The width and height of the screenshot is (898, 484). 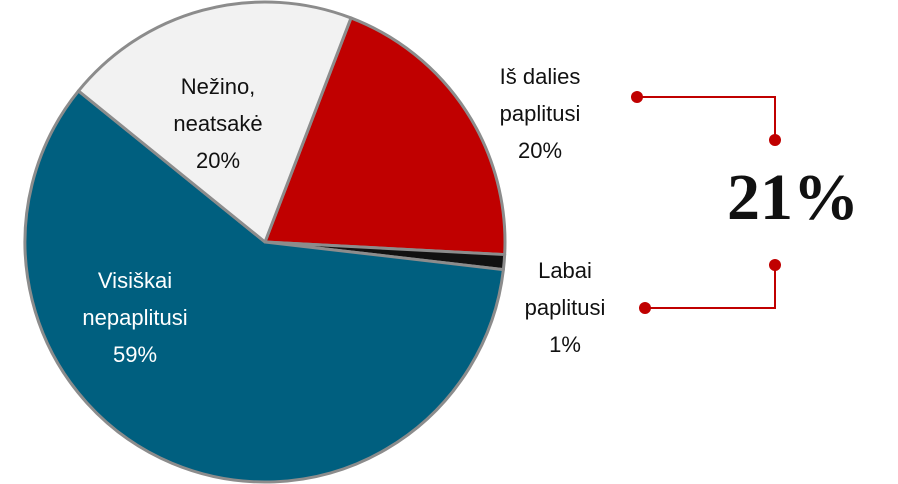 I want to click on slice-label: Nežino, neatsakė 20%, so click(x=218, y=123).